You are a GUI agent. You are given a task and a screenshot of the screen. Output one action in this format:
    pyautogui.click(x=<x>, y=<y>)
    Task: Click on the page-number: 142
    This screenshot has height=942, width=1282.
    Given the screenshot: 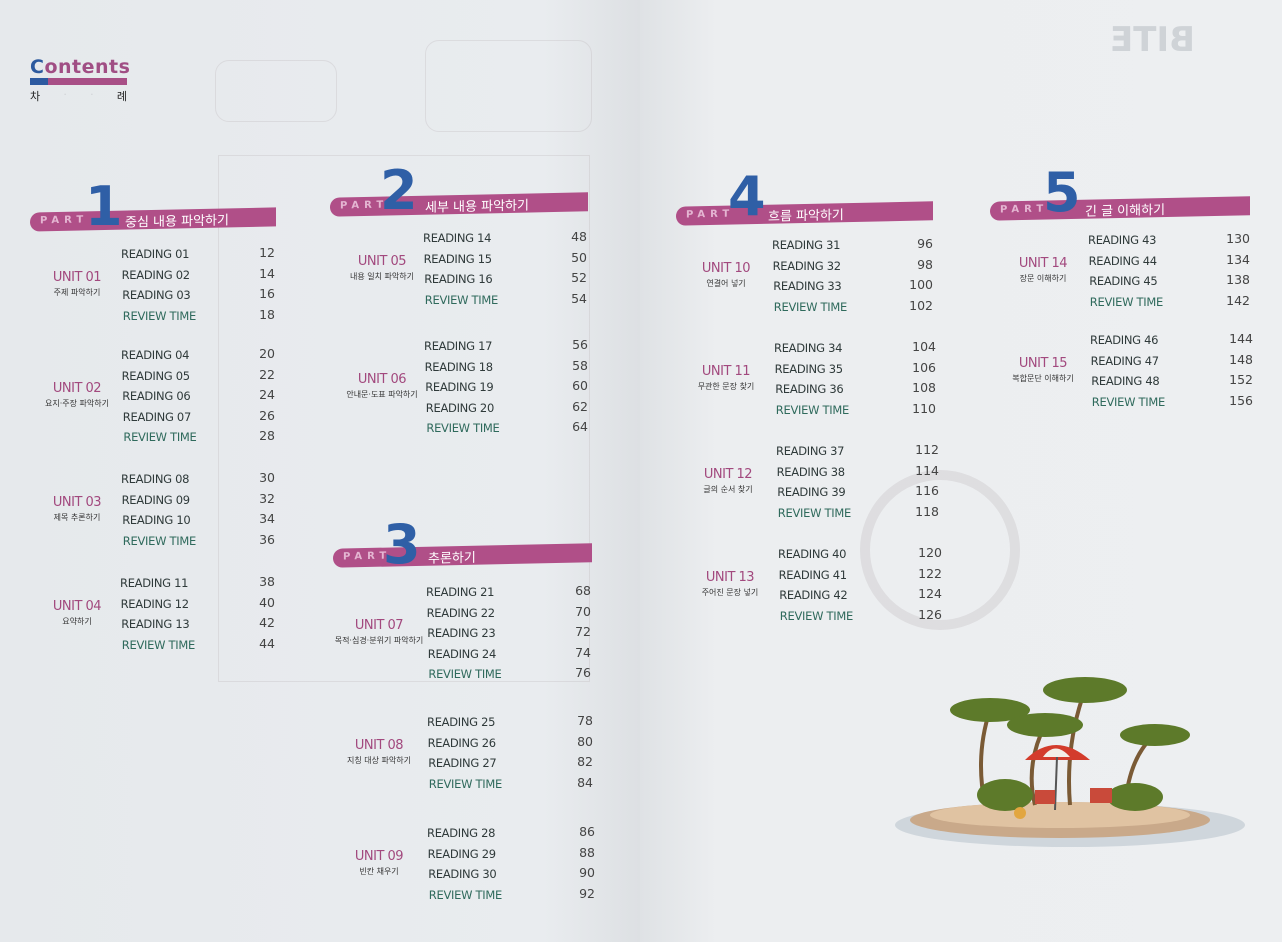 What is the action you would take?
    pyautogui.click(x=1238, y=300)
    